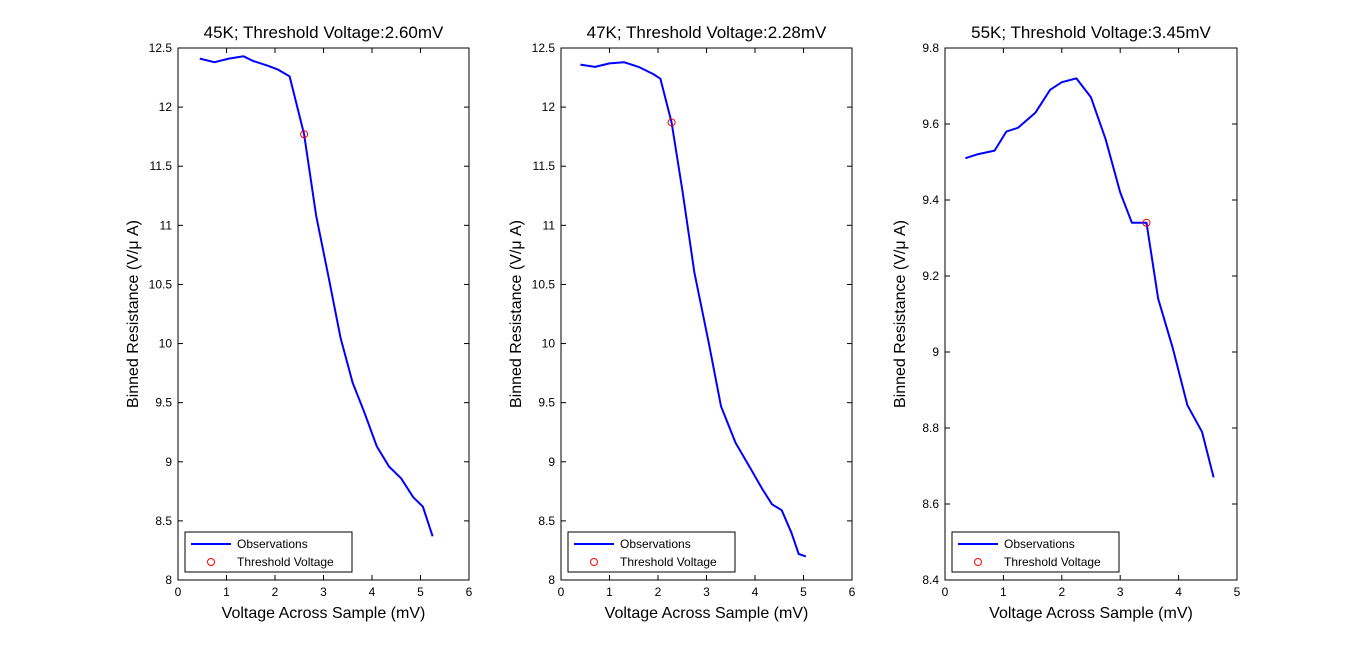 This screenshot has width=1366, height=652. Describe the element at coordinates (1091, 32) in the screenshot. I see `chart-title: 55K; Threshold Voltage:3.45mV` at that location.